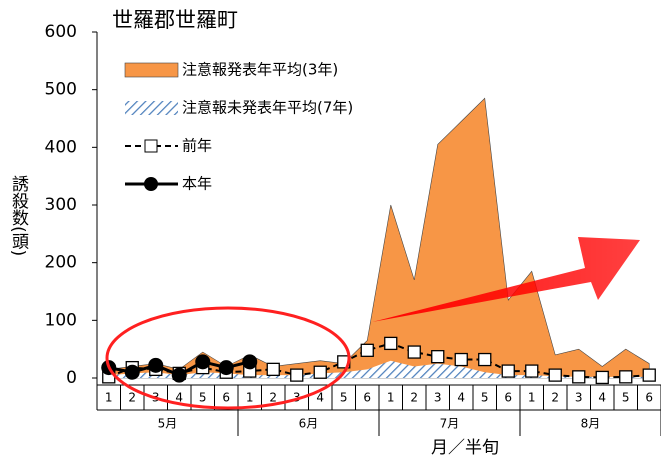 The image size is (661, 462). I want to click on legend-label: 注意報未発表年平均(7年), so click(267, 108).